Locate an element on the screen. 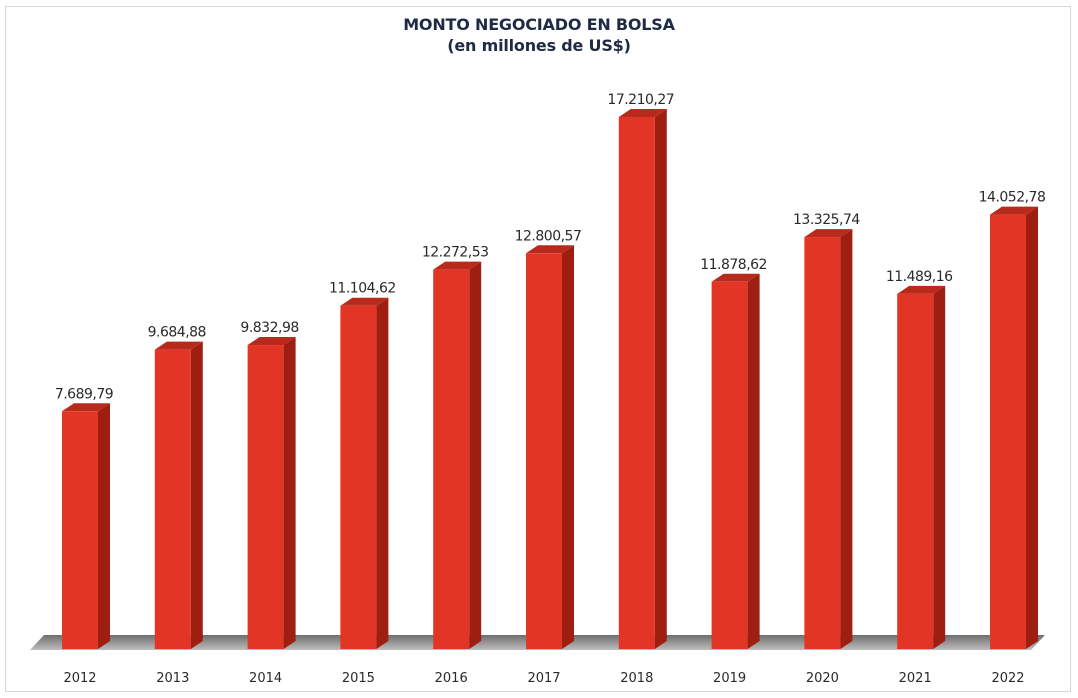 The width and height of the screenshot is (1078, 698). value-label-2015: 11.104,62 is located at coordinates (362, 289).